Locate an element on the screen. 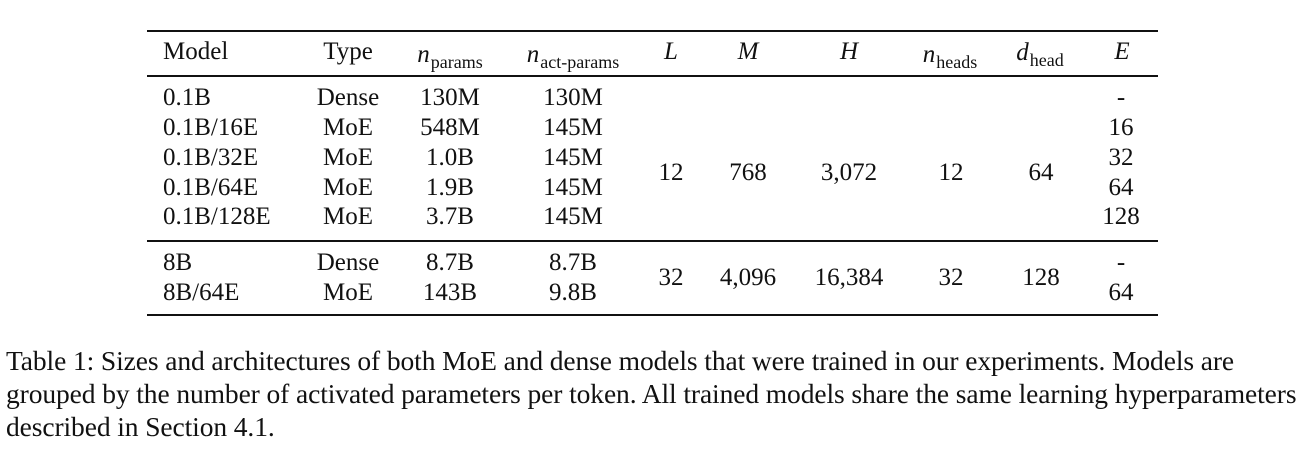 Image resolution: width=1314 pixels, height=464 pixels. bottom-rule is located at coordinates (652, 315).